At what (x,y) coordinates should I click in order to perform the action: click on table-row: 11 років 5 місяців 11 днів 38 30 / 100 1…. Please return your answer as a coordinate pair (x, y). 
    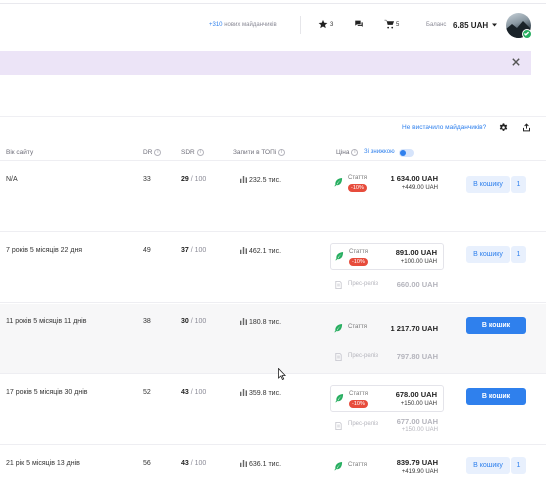
    Looking at the image, I should click on (273, 339).